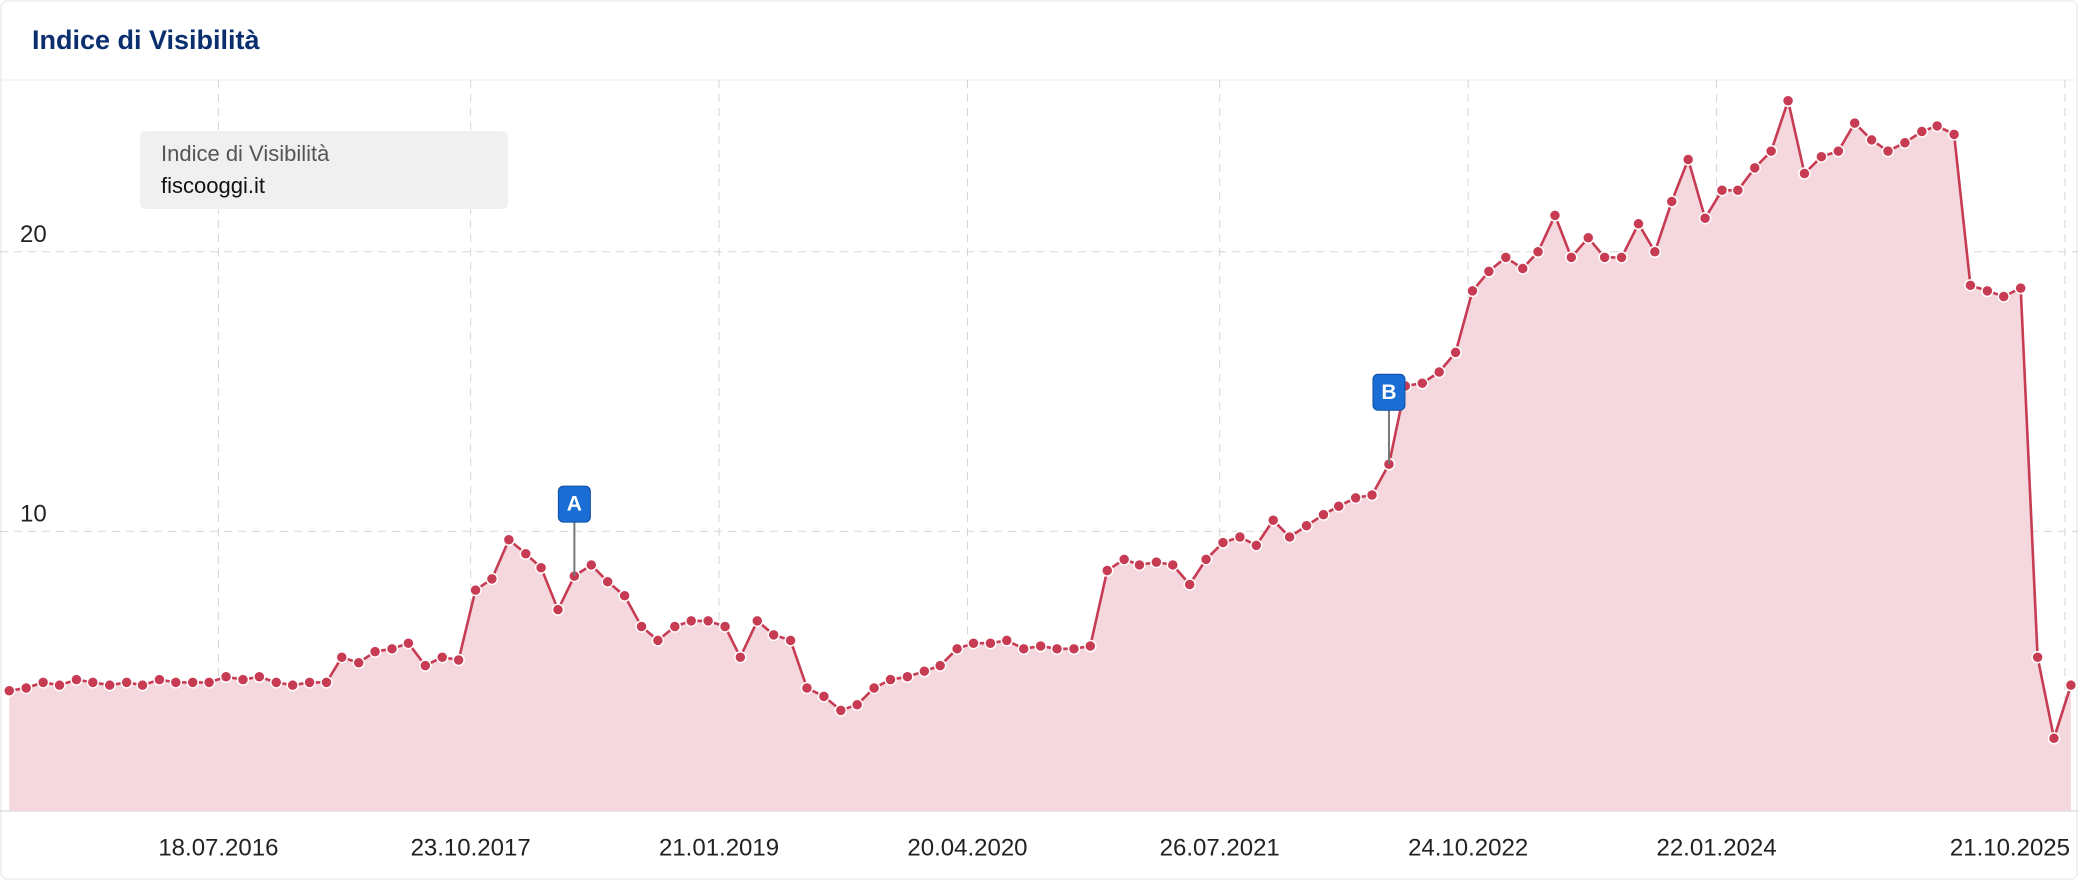 This screenshot has width=2078, height=880. Describe the element at coordinates (218, 847) in the screenshot. I see `x-tick-label: 18.07.2016` at that location.